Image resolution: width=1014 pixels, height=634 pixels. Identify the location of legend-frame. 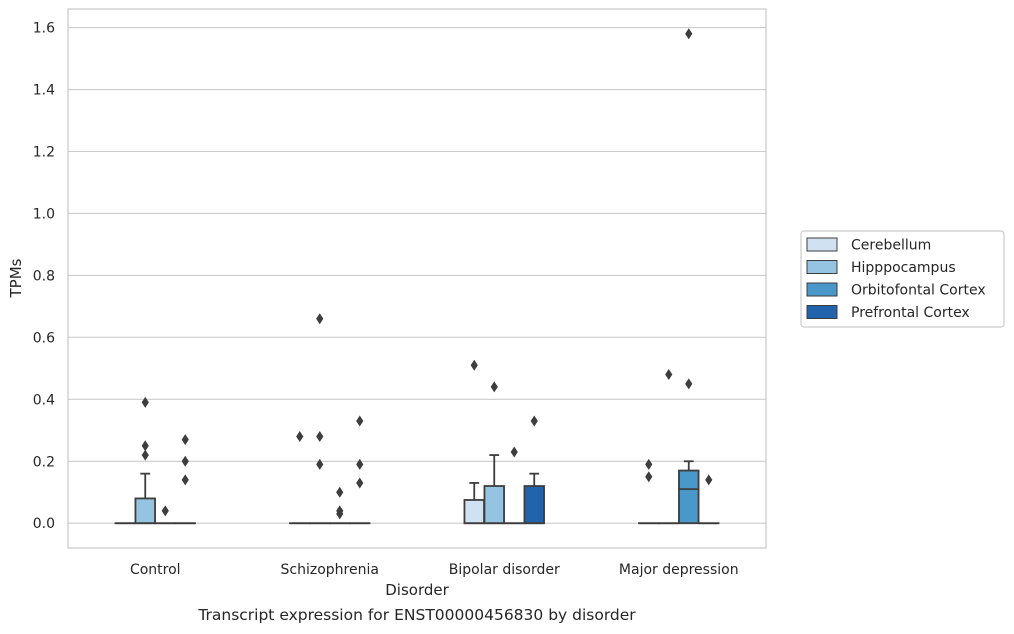
(902, 279).